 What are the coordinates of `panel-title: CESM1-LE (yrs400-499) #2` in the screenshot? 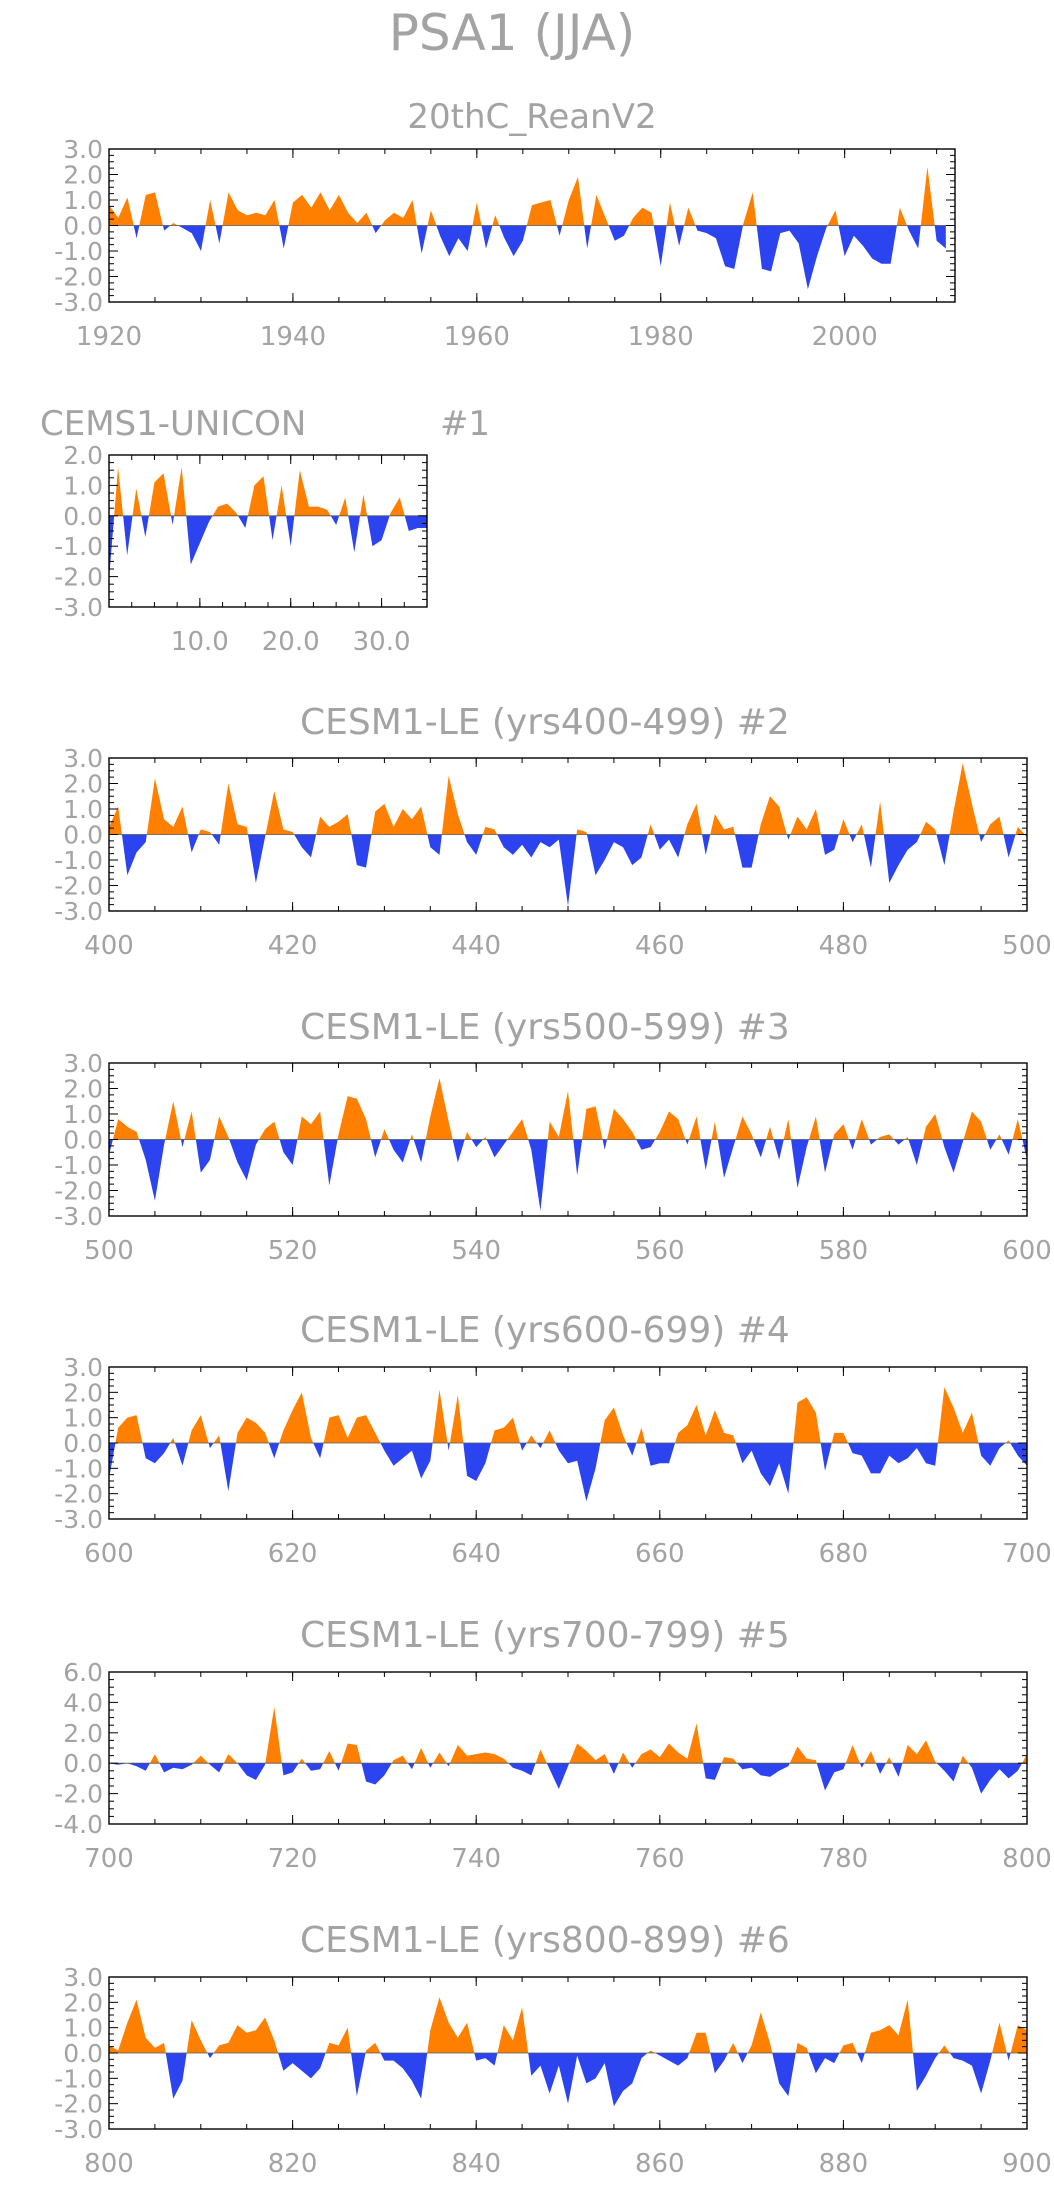 It's located at (545, 722).